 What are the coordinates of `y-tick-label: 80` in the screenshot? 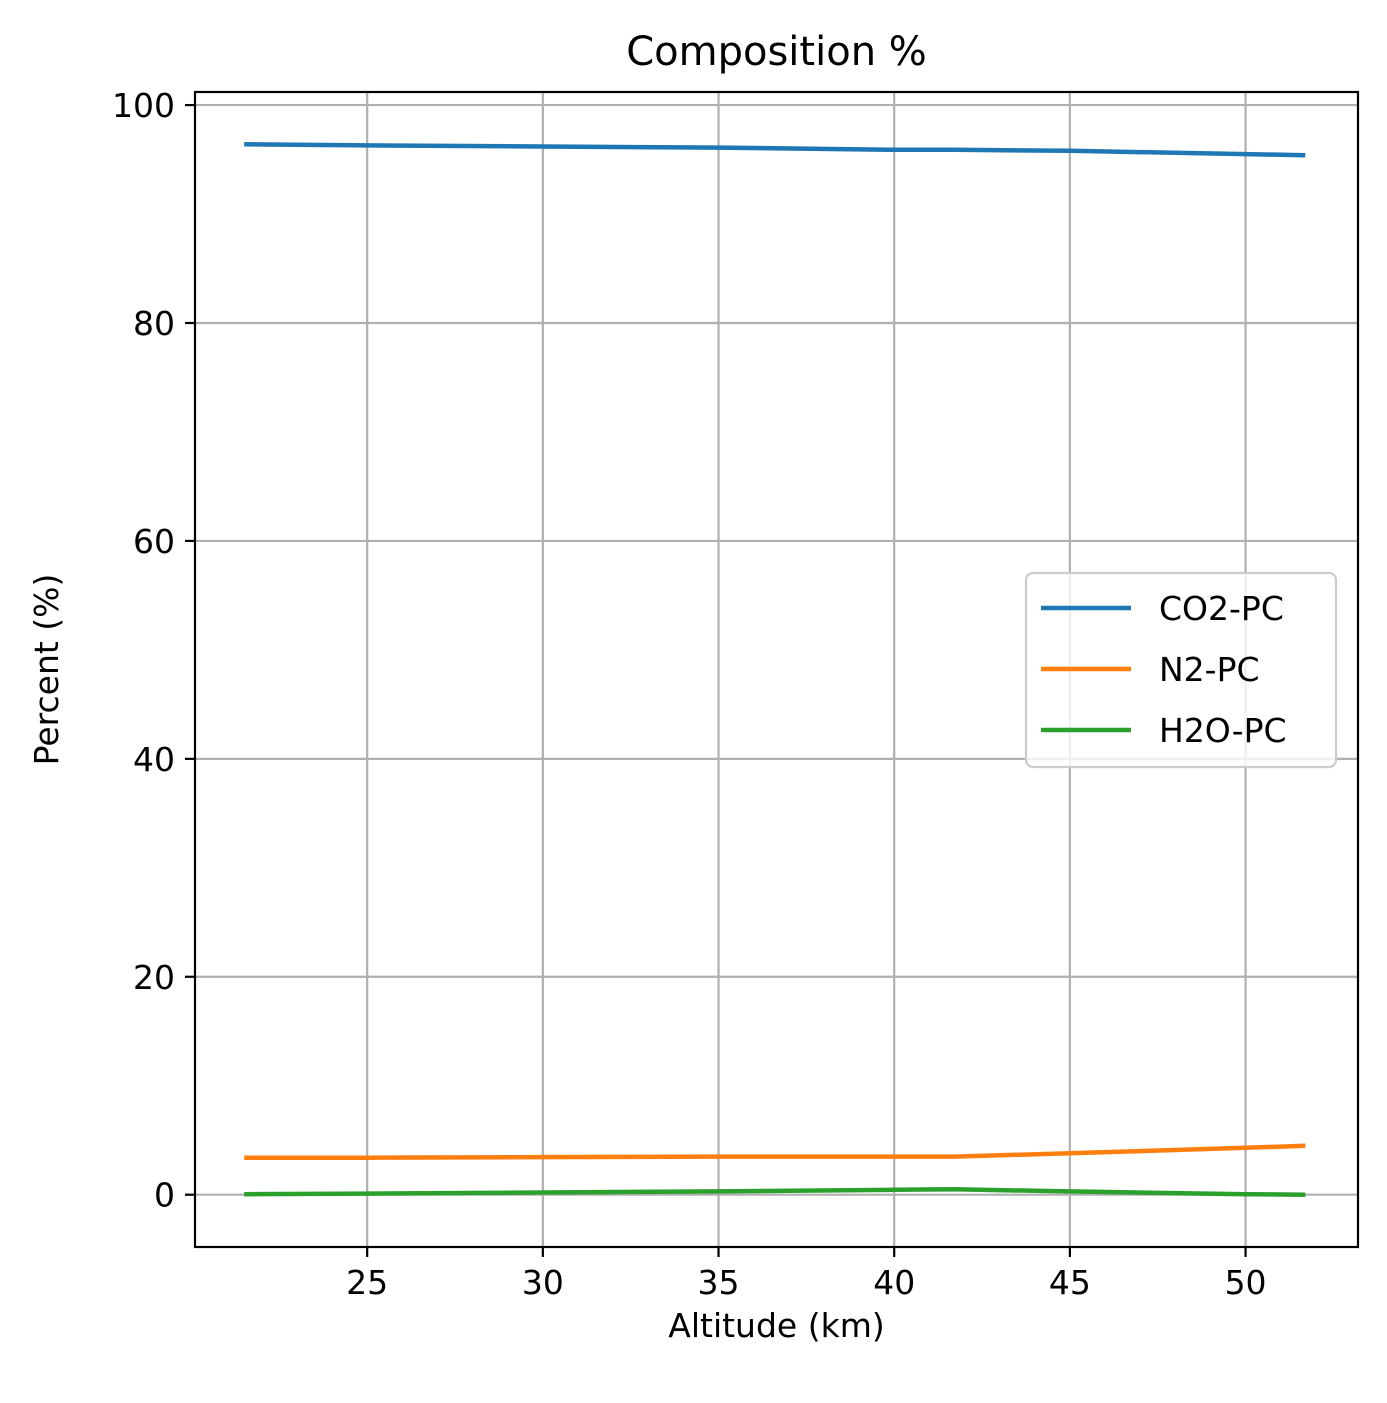 It's located at (154, 323).